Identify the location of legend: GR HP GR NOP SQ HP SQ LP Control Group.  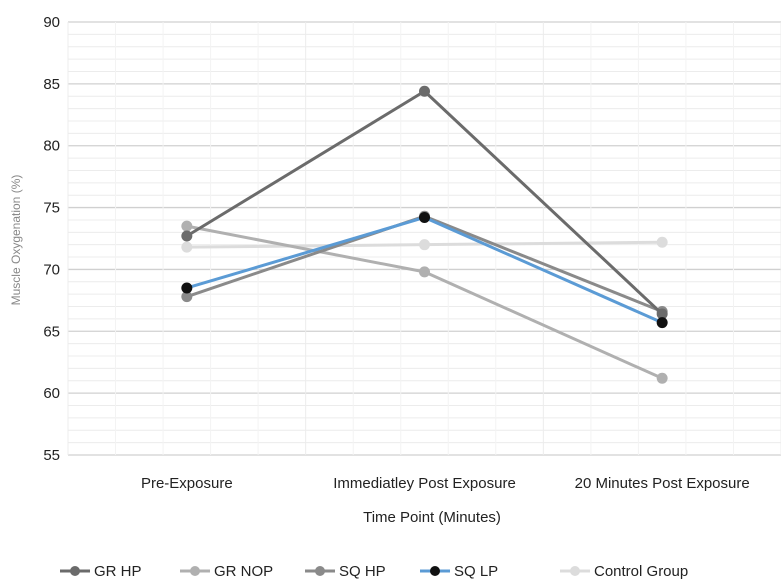
(374, 571).